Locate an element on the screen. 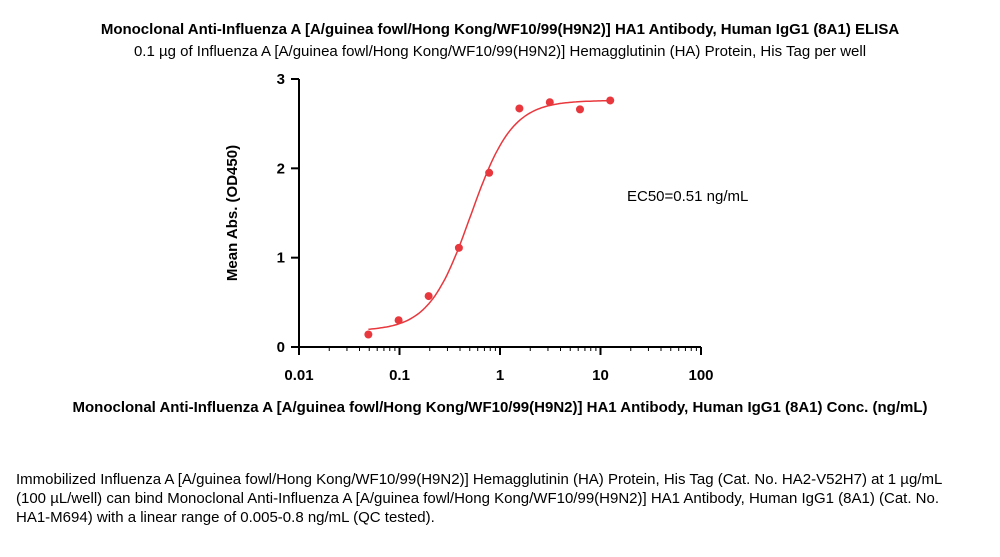 The image size is (1000, 557). y-axis-label: Mean Abs. (OD450) is located at coordinates (232, 213).